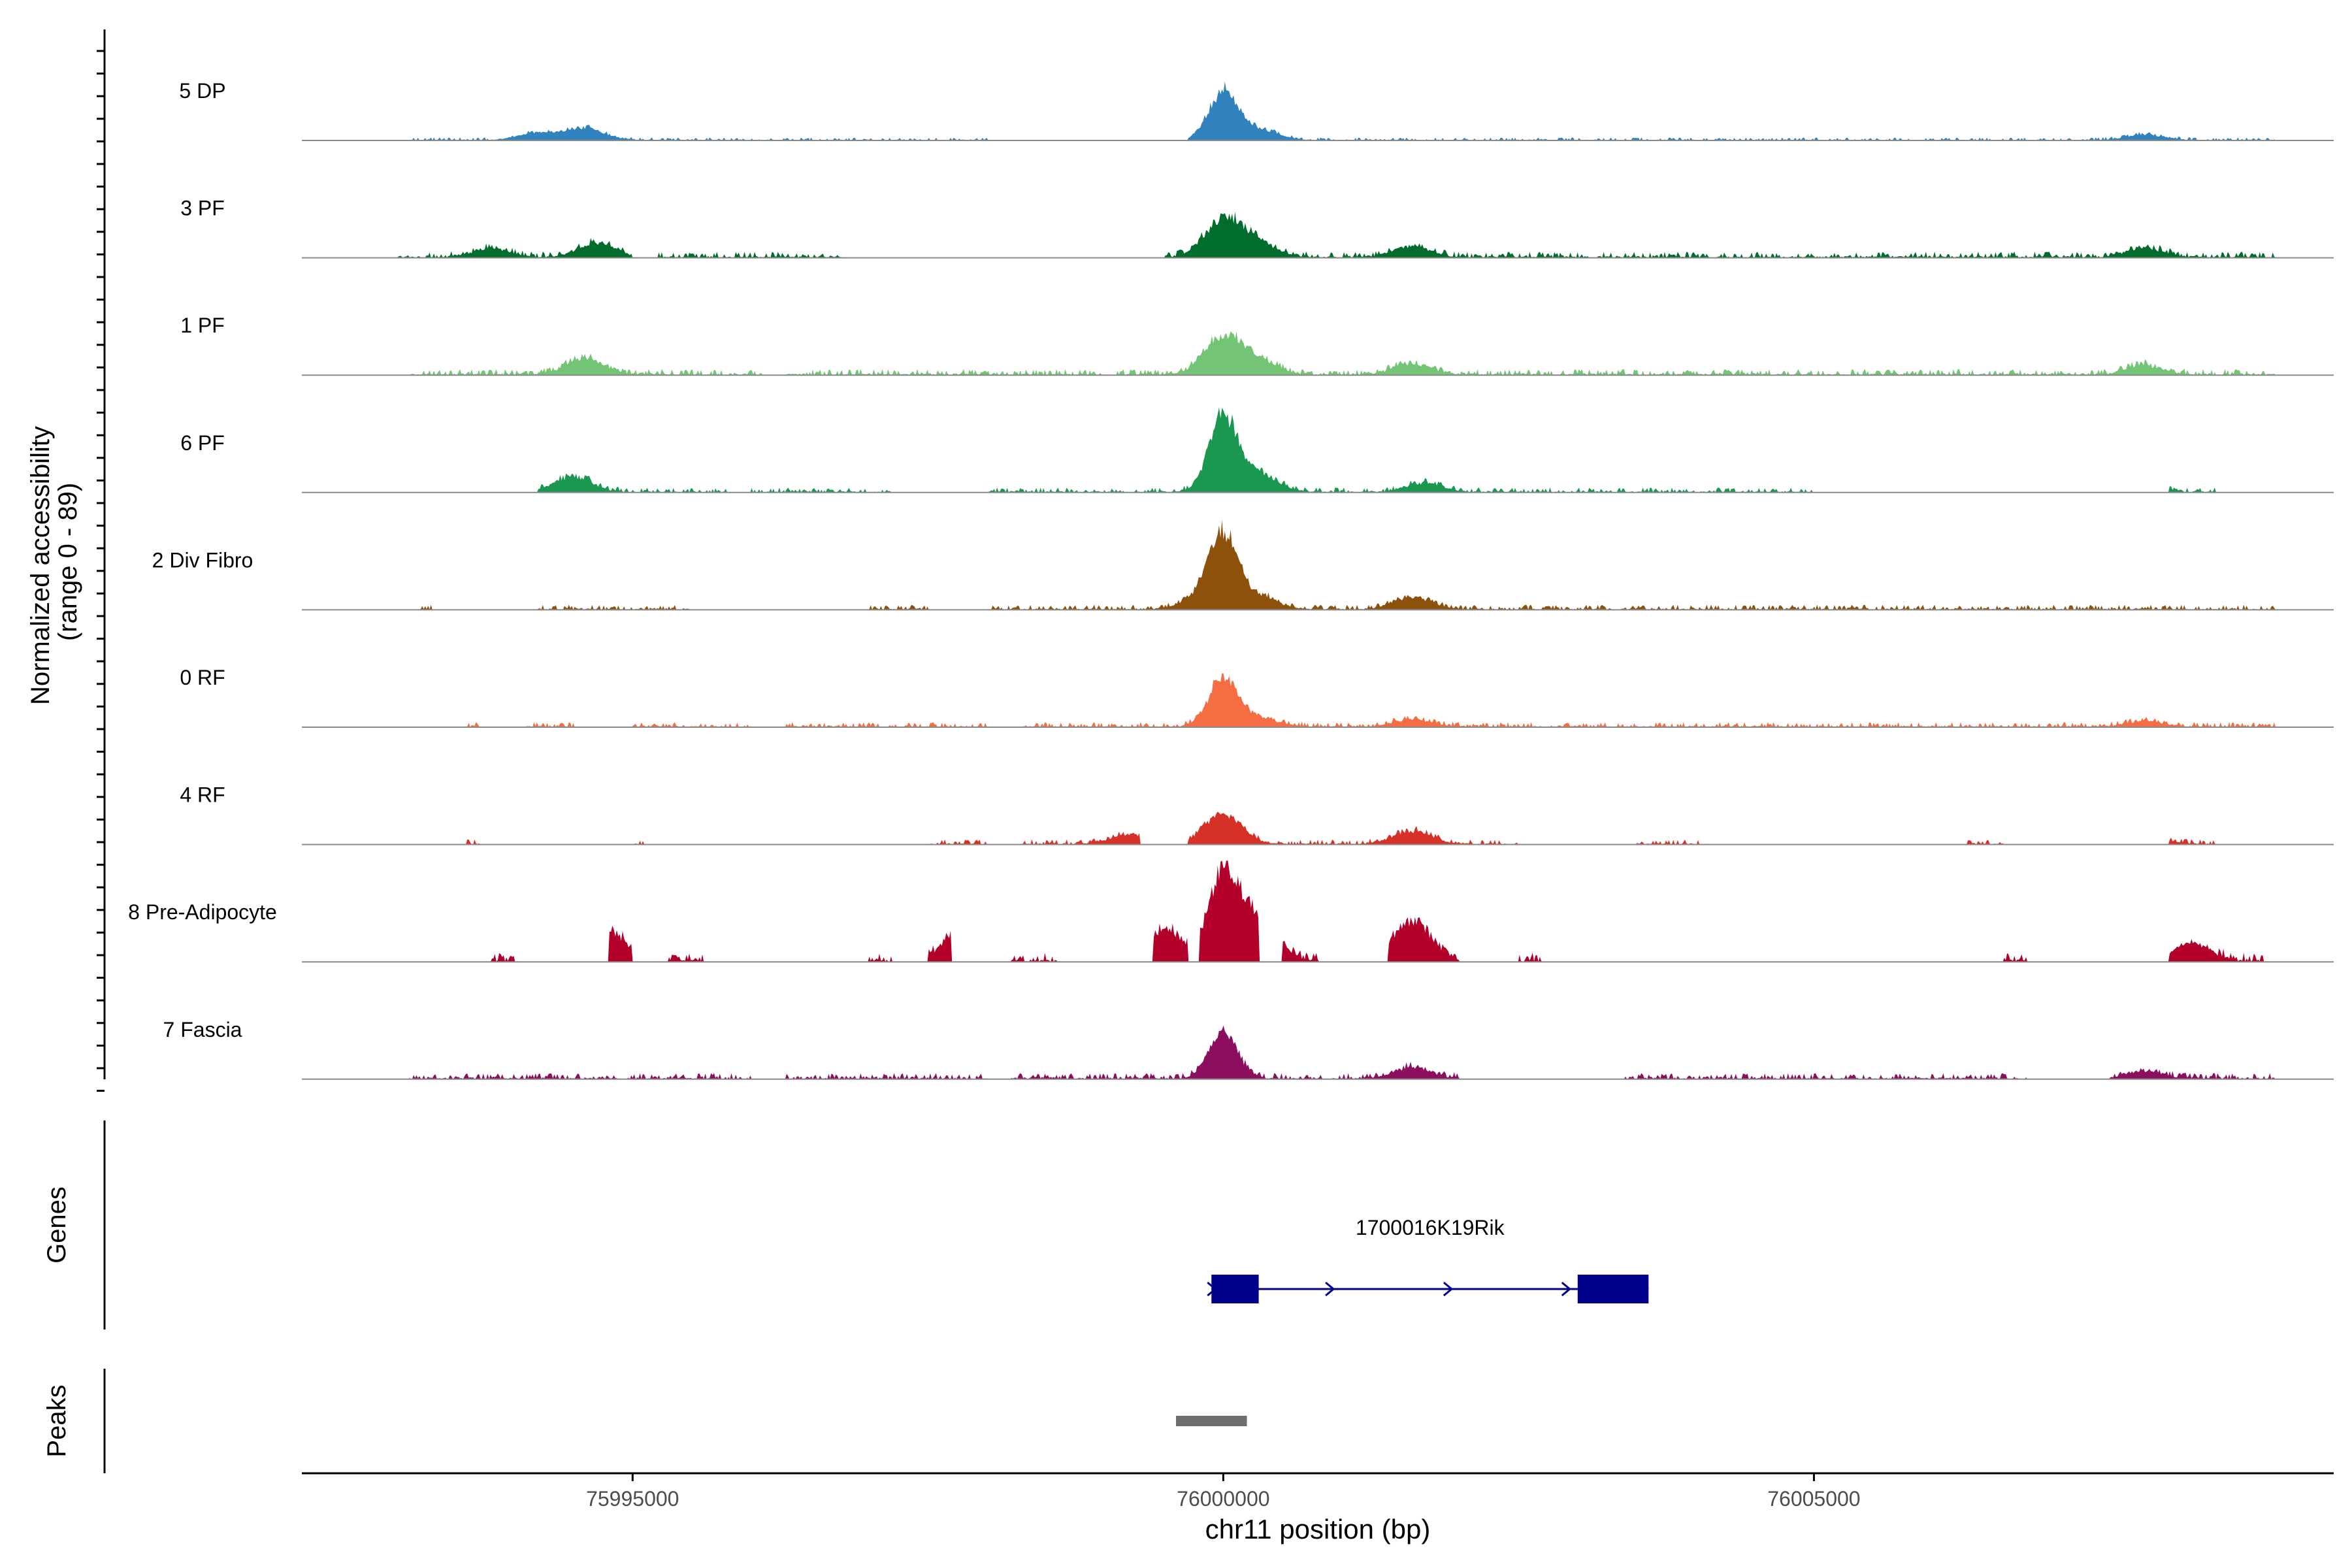 The image size is (2352, 1568). I want to click on coverage-y-label-line1: Normalized accessibility, so click(40, 565).